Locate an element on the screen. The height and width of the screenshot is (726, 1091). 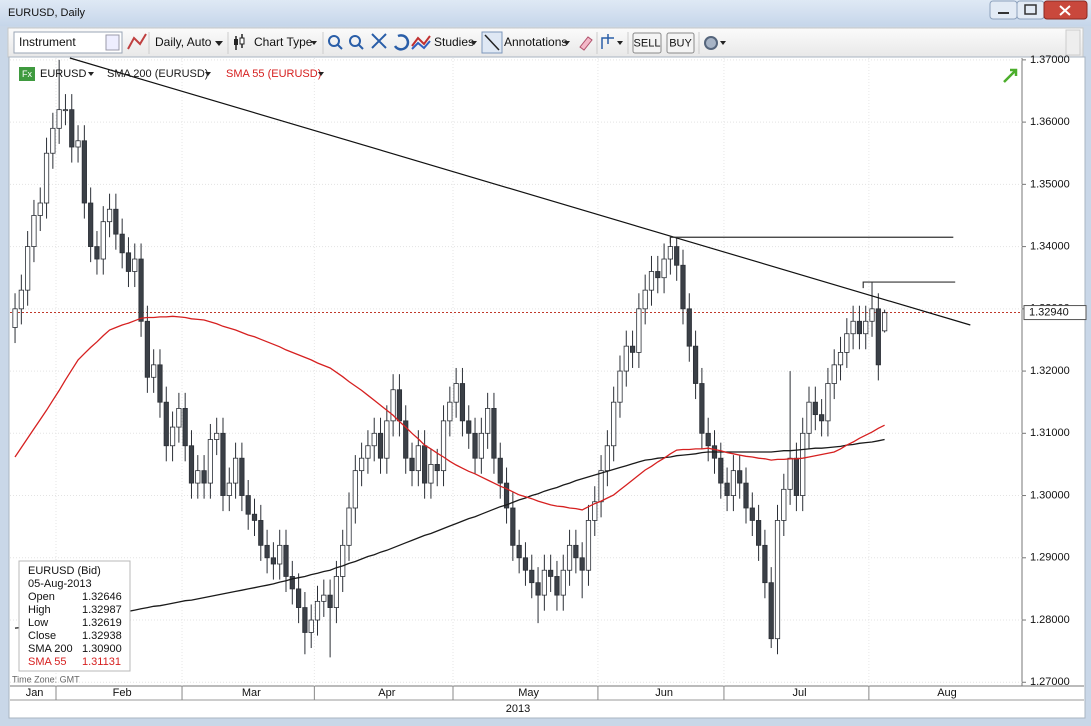
info-date: 05-Aug-2013 is located at coordinates (60, 584).